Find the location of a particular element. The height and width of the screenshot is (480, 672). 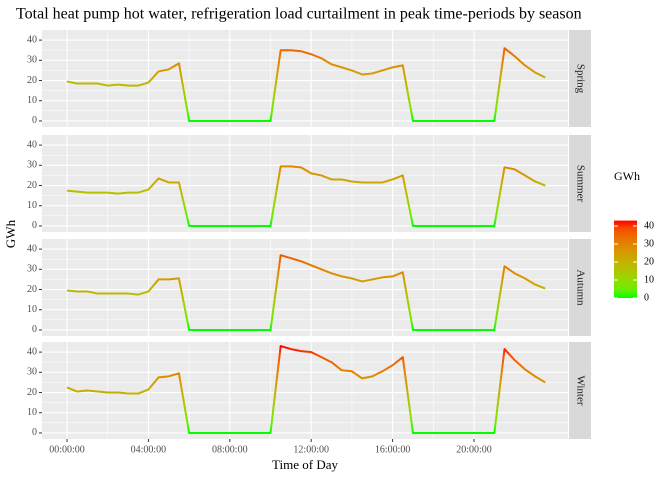

facet-label: Spring is located at coordinates (580, 79).